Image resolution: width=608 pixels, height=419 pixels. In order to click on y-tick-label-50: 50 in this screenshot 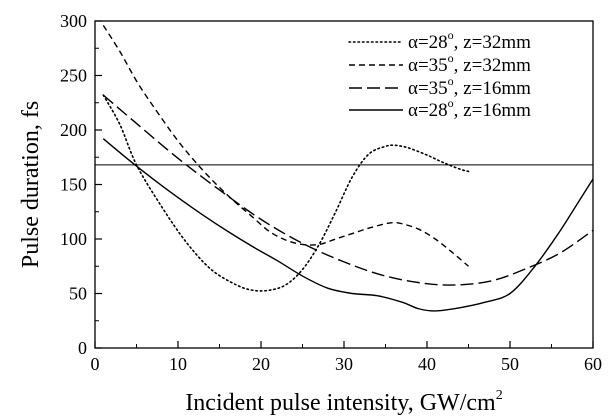, I will do `click(78, 294)`.